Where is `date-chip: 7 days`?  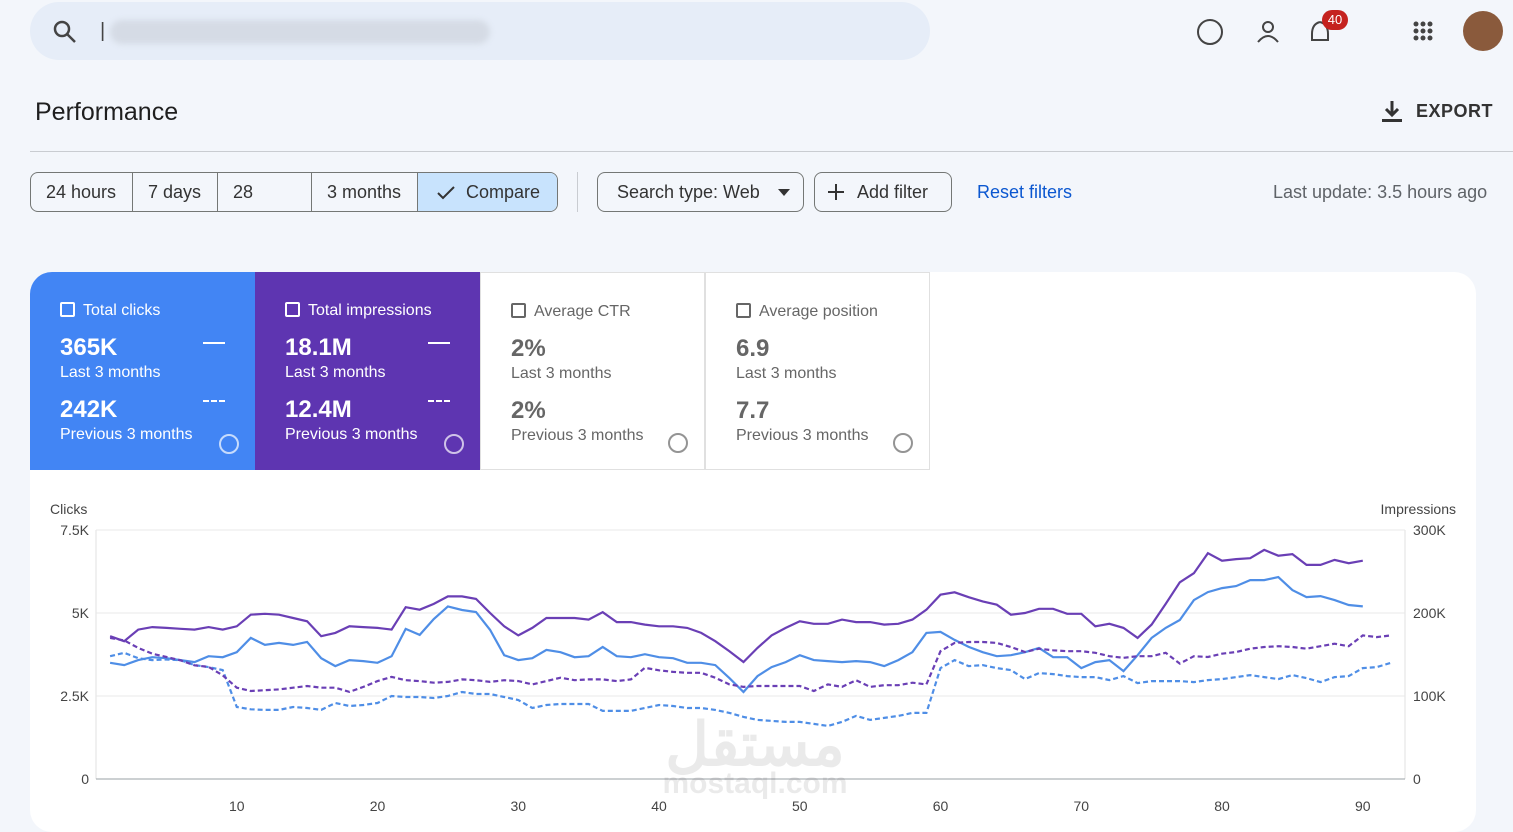 date-chip: 7 days is located at coordinates (175, 192).